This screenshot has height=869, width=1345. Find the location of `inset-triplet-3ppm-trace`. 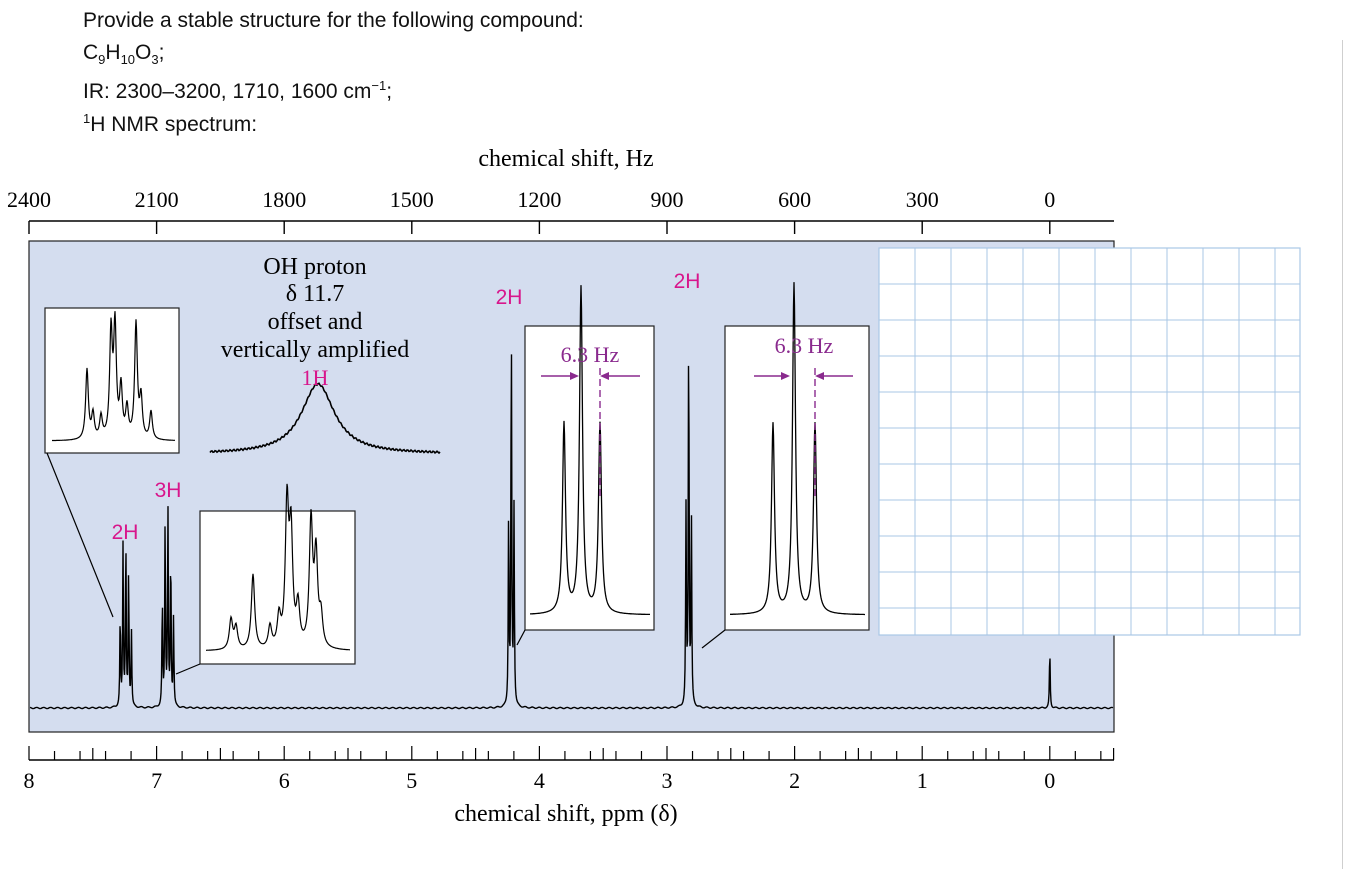

inset-triplet-3ppm-trace is located at coordinates (797, 449).